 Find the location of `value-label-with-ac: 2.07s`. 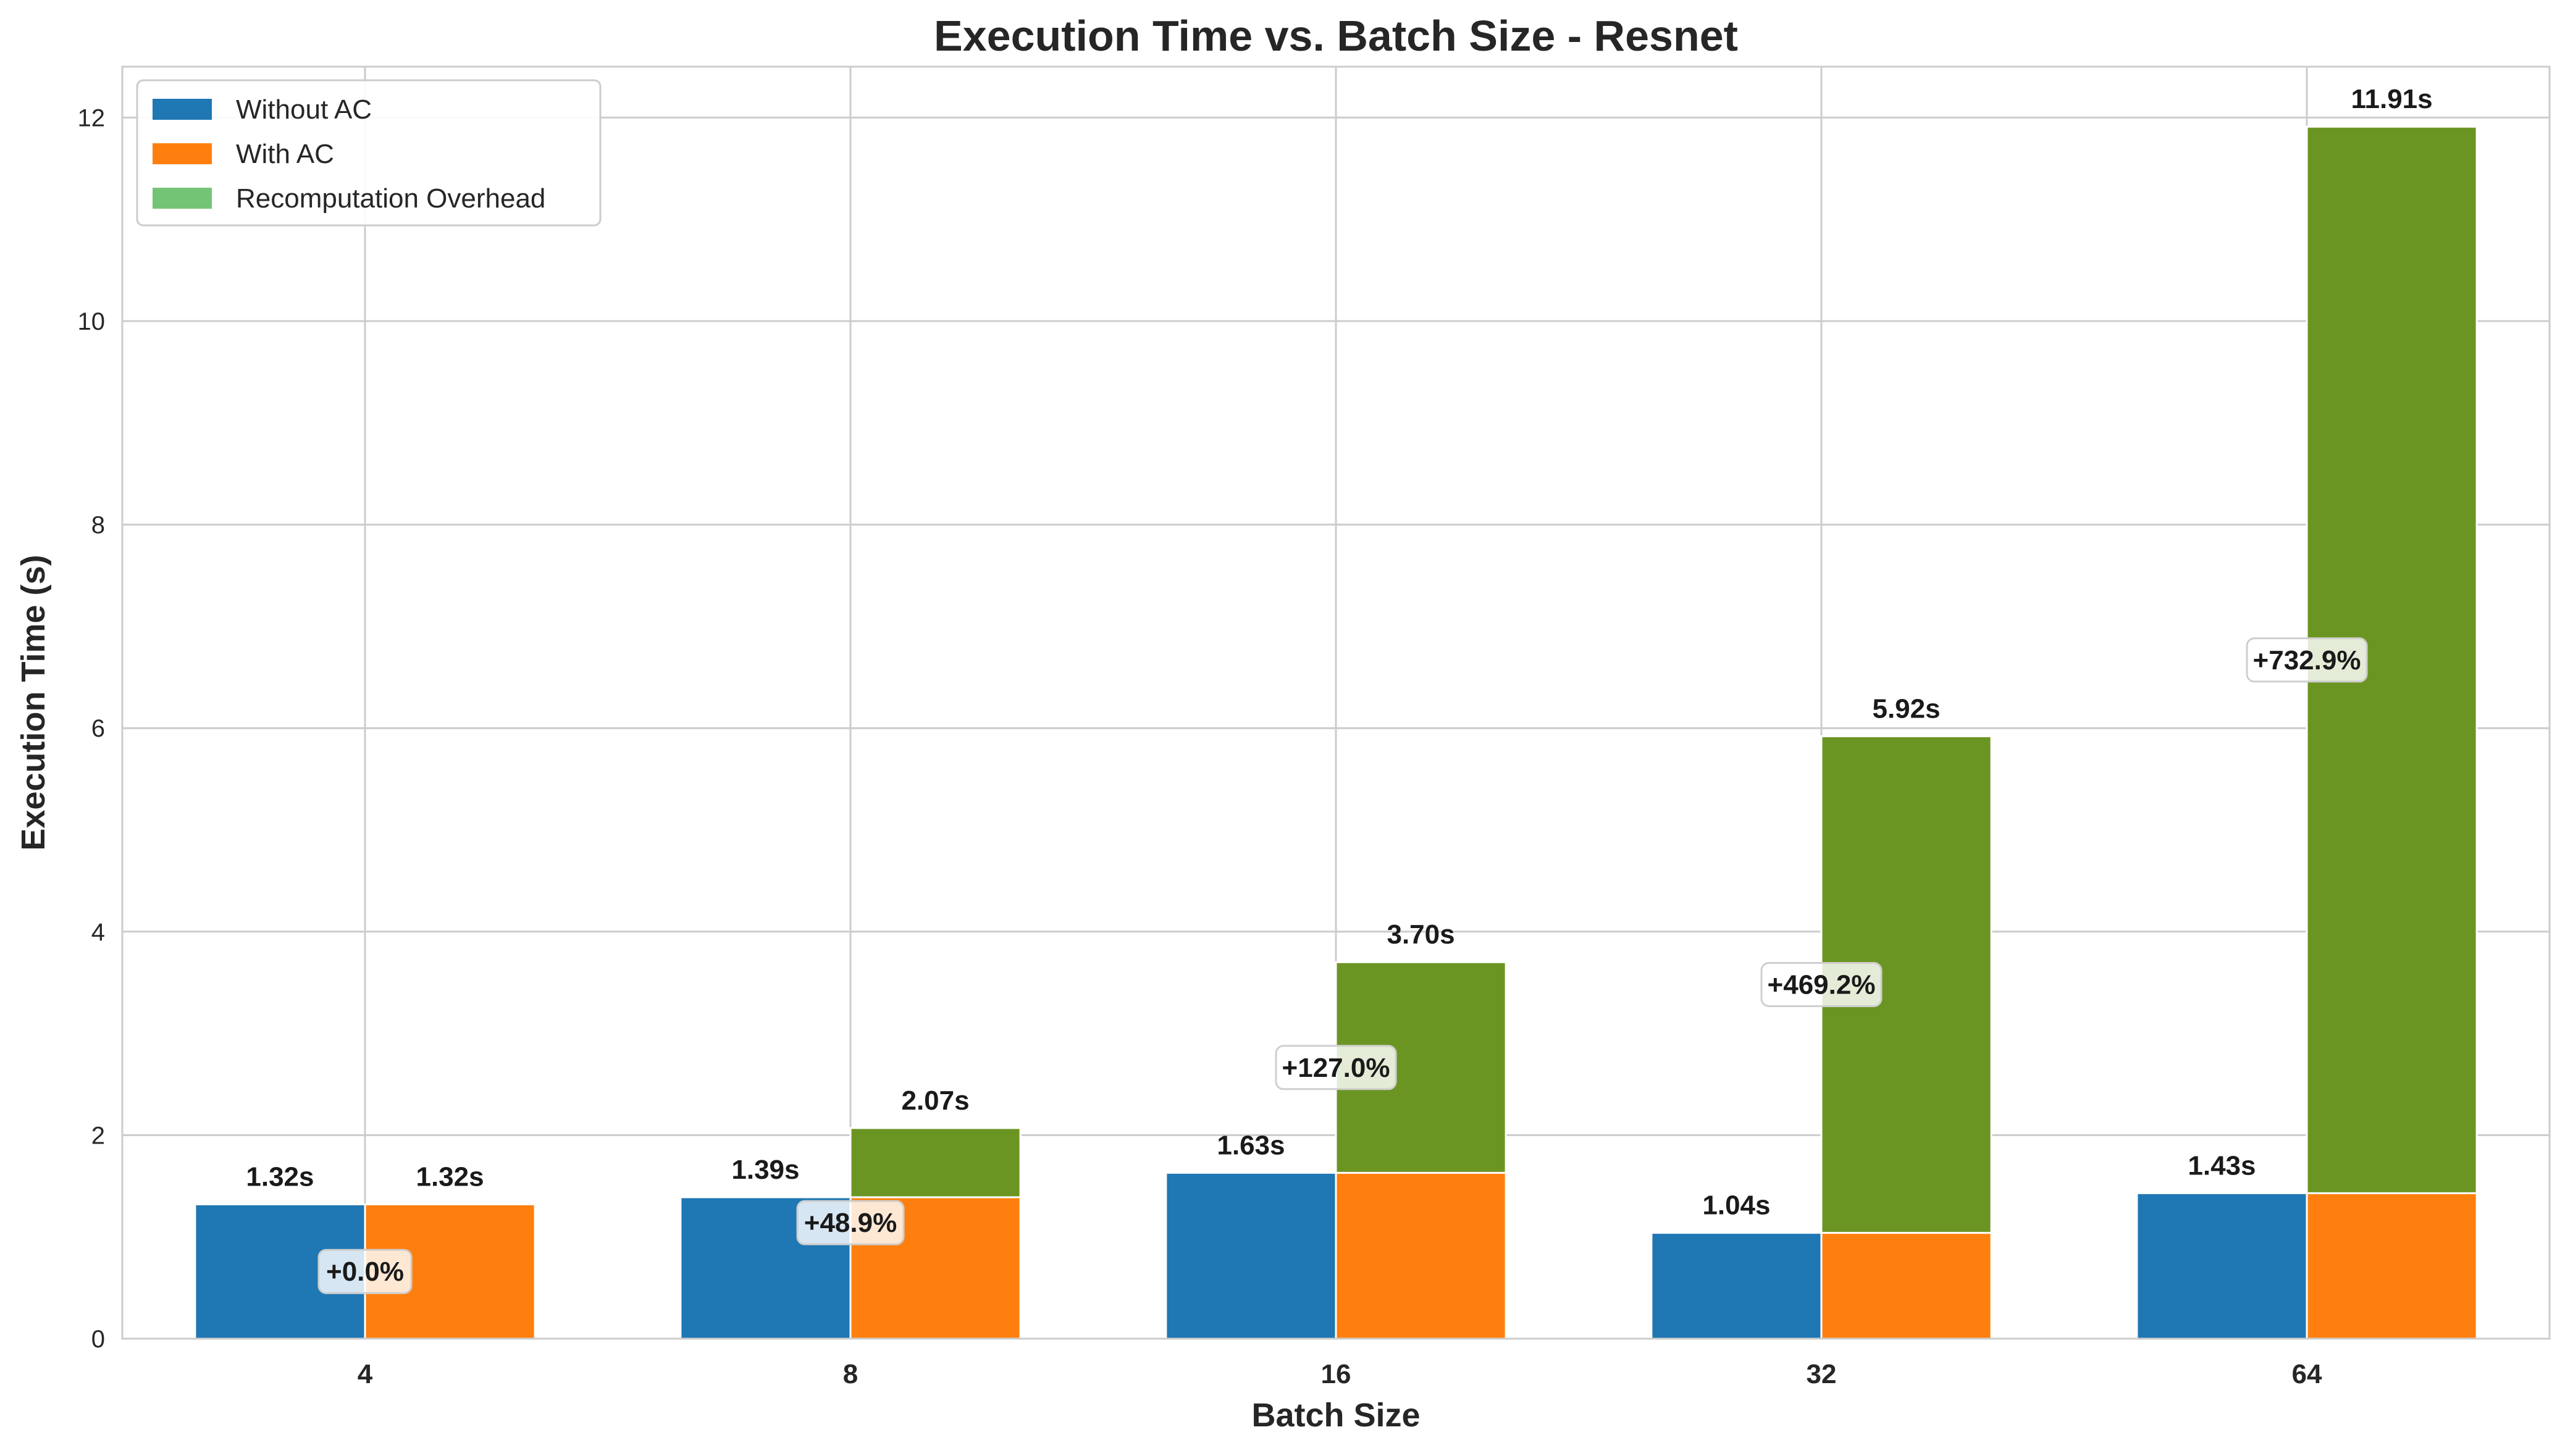

value-label-with-ac: 2.07s is located at coordinates (935, 1101).